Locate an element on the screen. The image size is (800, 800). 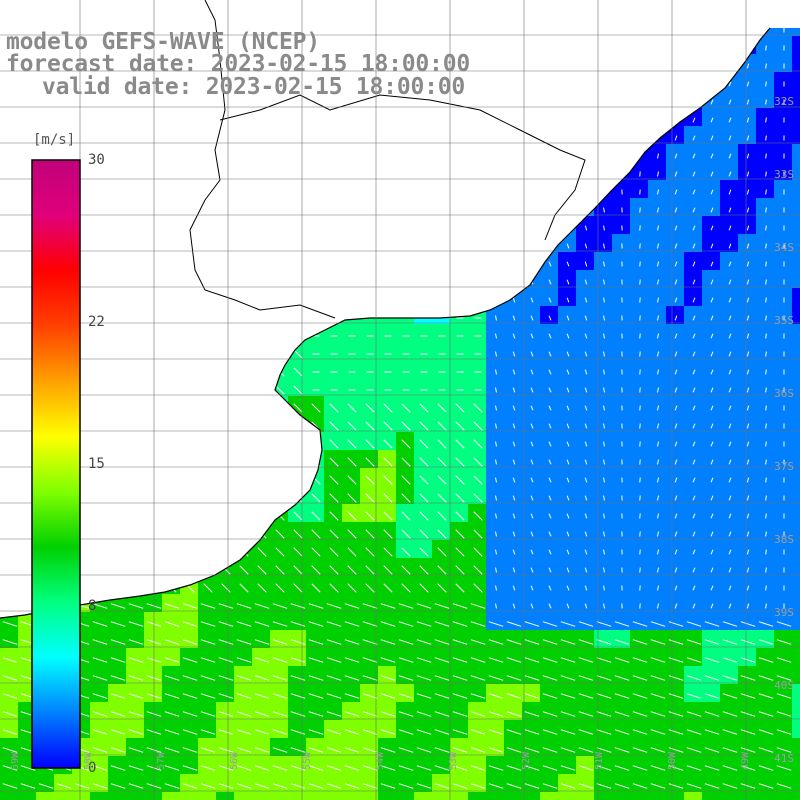
latitude-label: 34S is located at coordinates (784, 247).